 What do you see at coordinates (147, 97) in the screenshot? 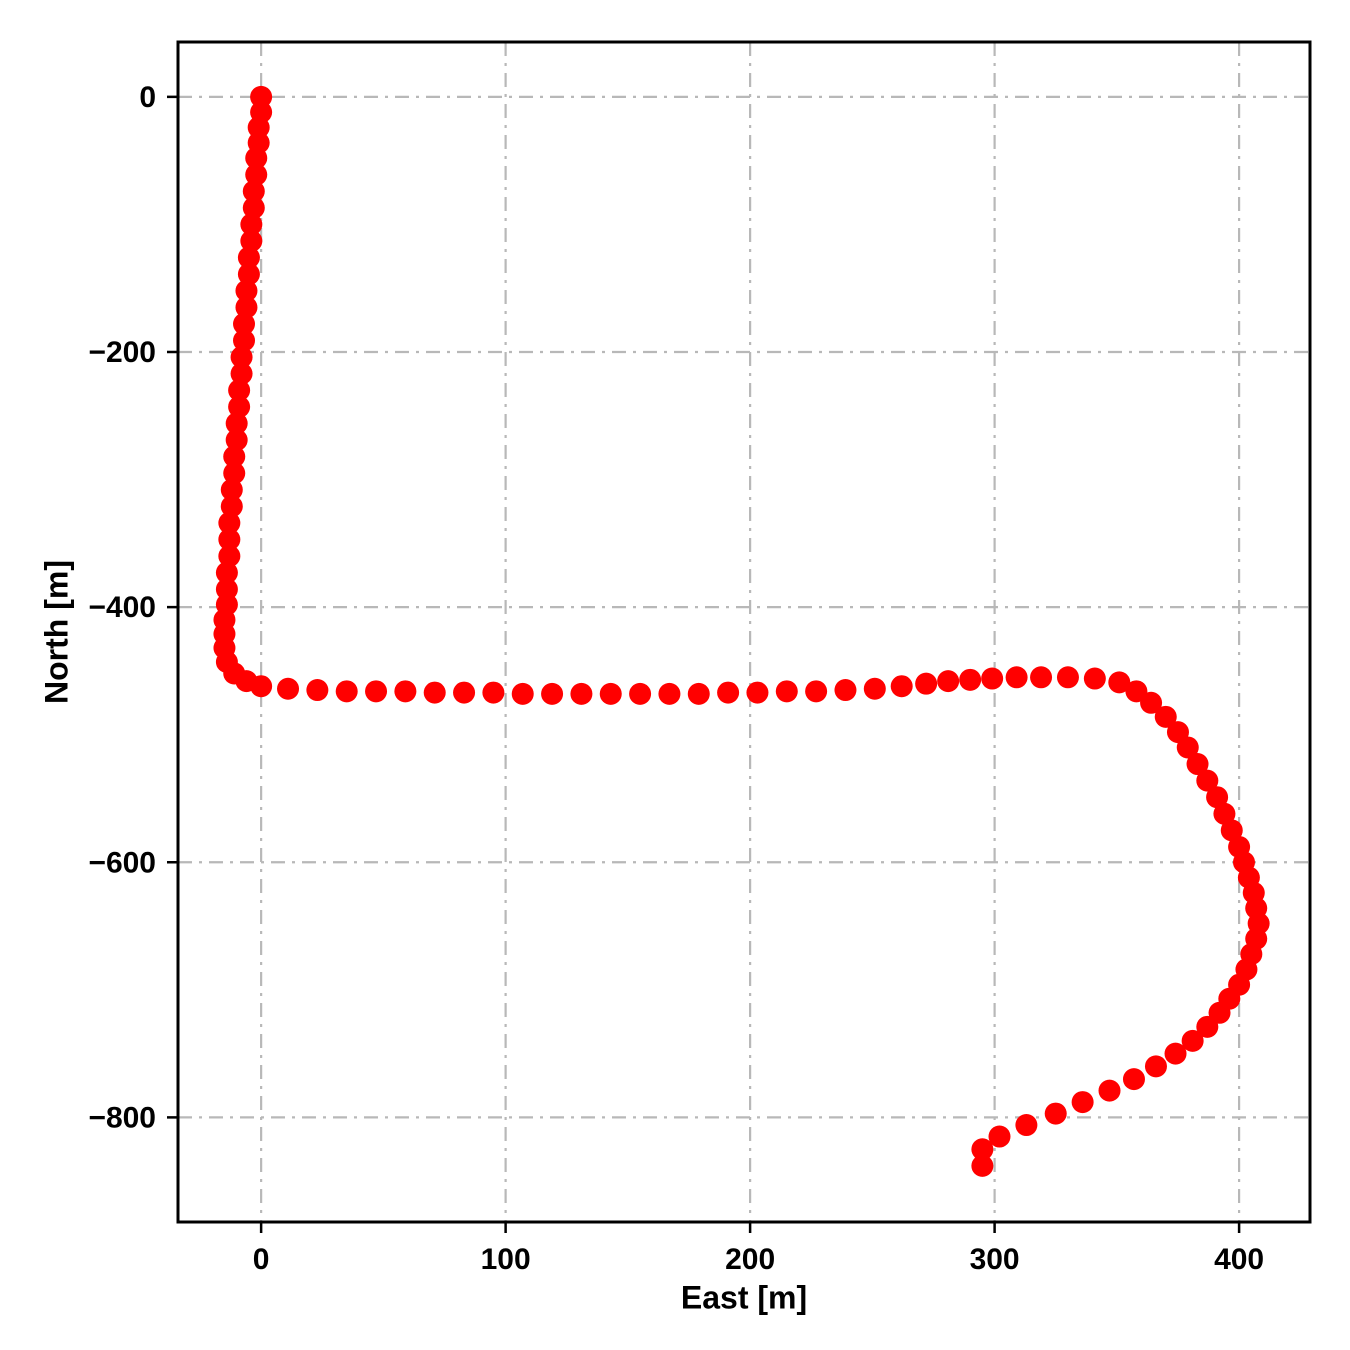
I see `y-tick-label: 0` at bounding box center [147, 97].